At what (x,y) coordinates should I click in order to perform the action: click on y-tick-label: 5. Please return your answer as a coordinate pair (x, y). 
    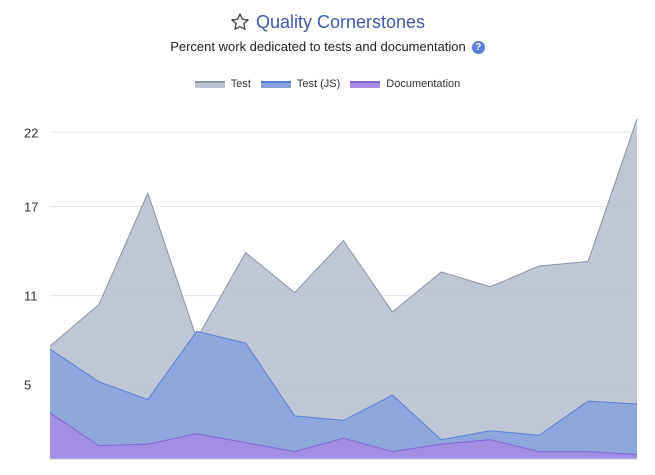
    Looking at the image, I should click on (27, 385).